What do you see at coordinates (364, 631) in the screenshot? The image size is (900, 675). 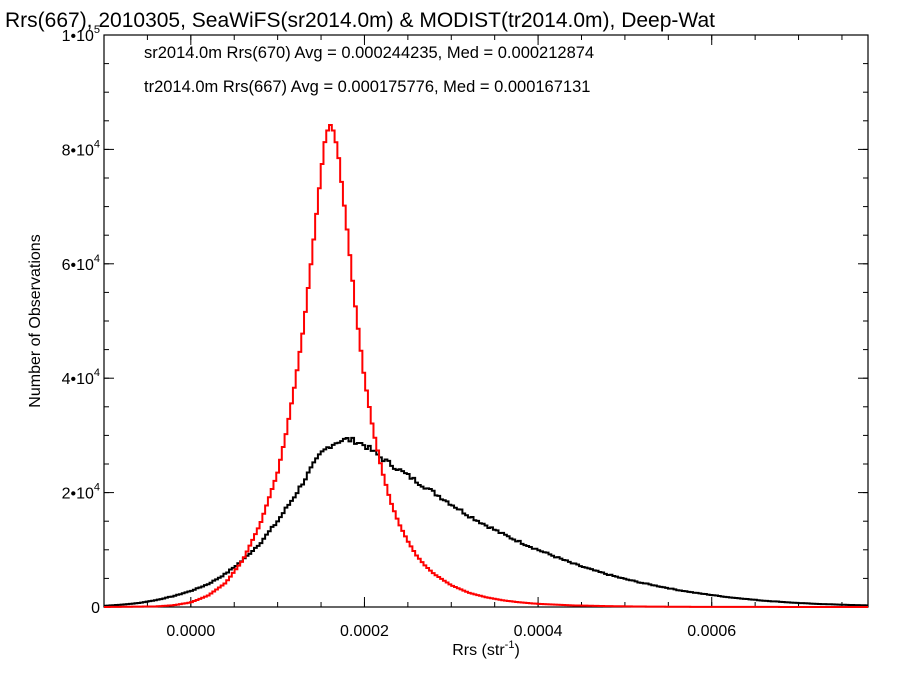 I see `x-tick-label: 0.0002` at bounding box center [364, 631].